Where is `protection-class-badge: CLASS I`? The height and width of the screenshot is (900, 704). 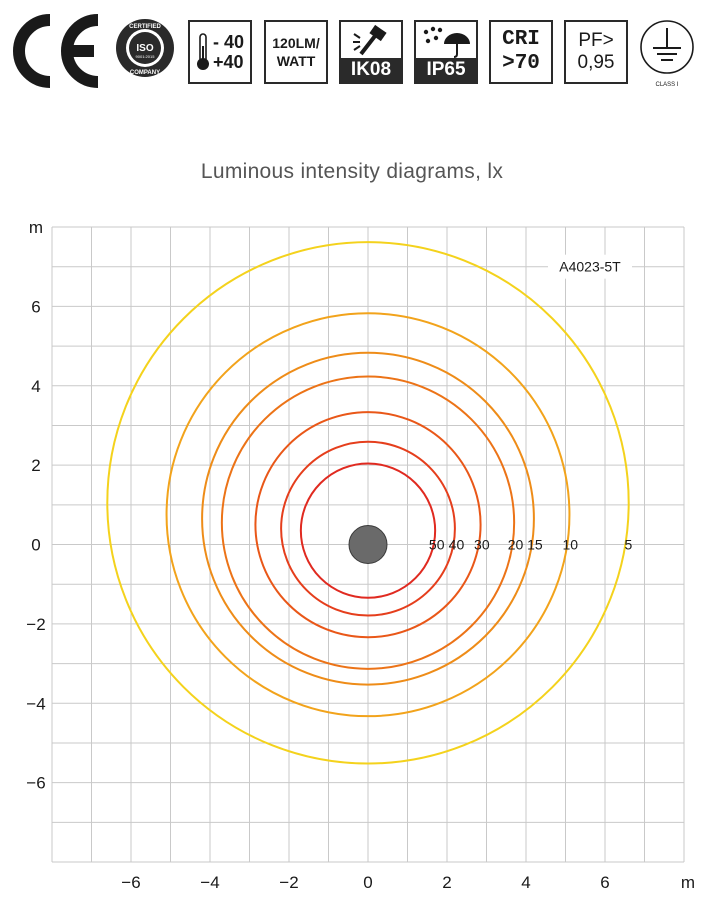 protection-class-badge: CLASS I is located at coordinates (667, 55).